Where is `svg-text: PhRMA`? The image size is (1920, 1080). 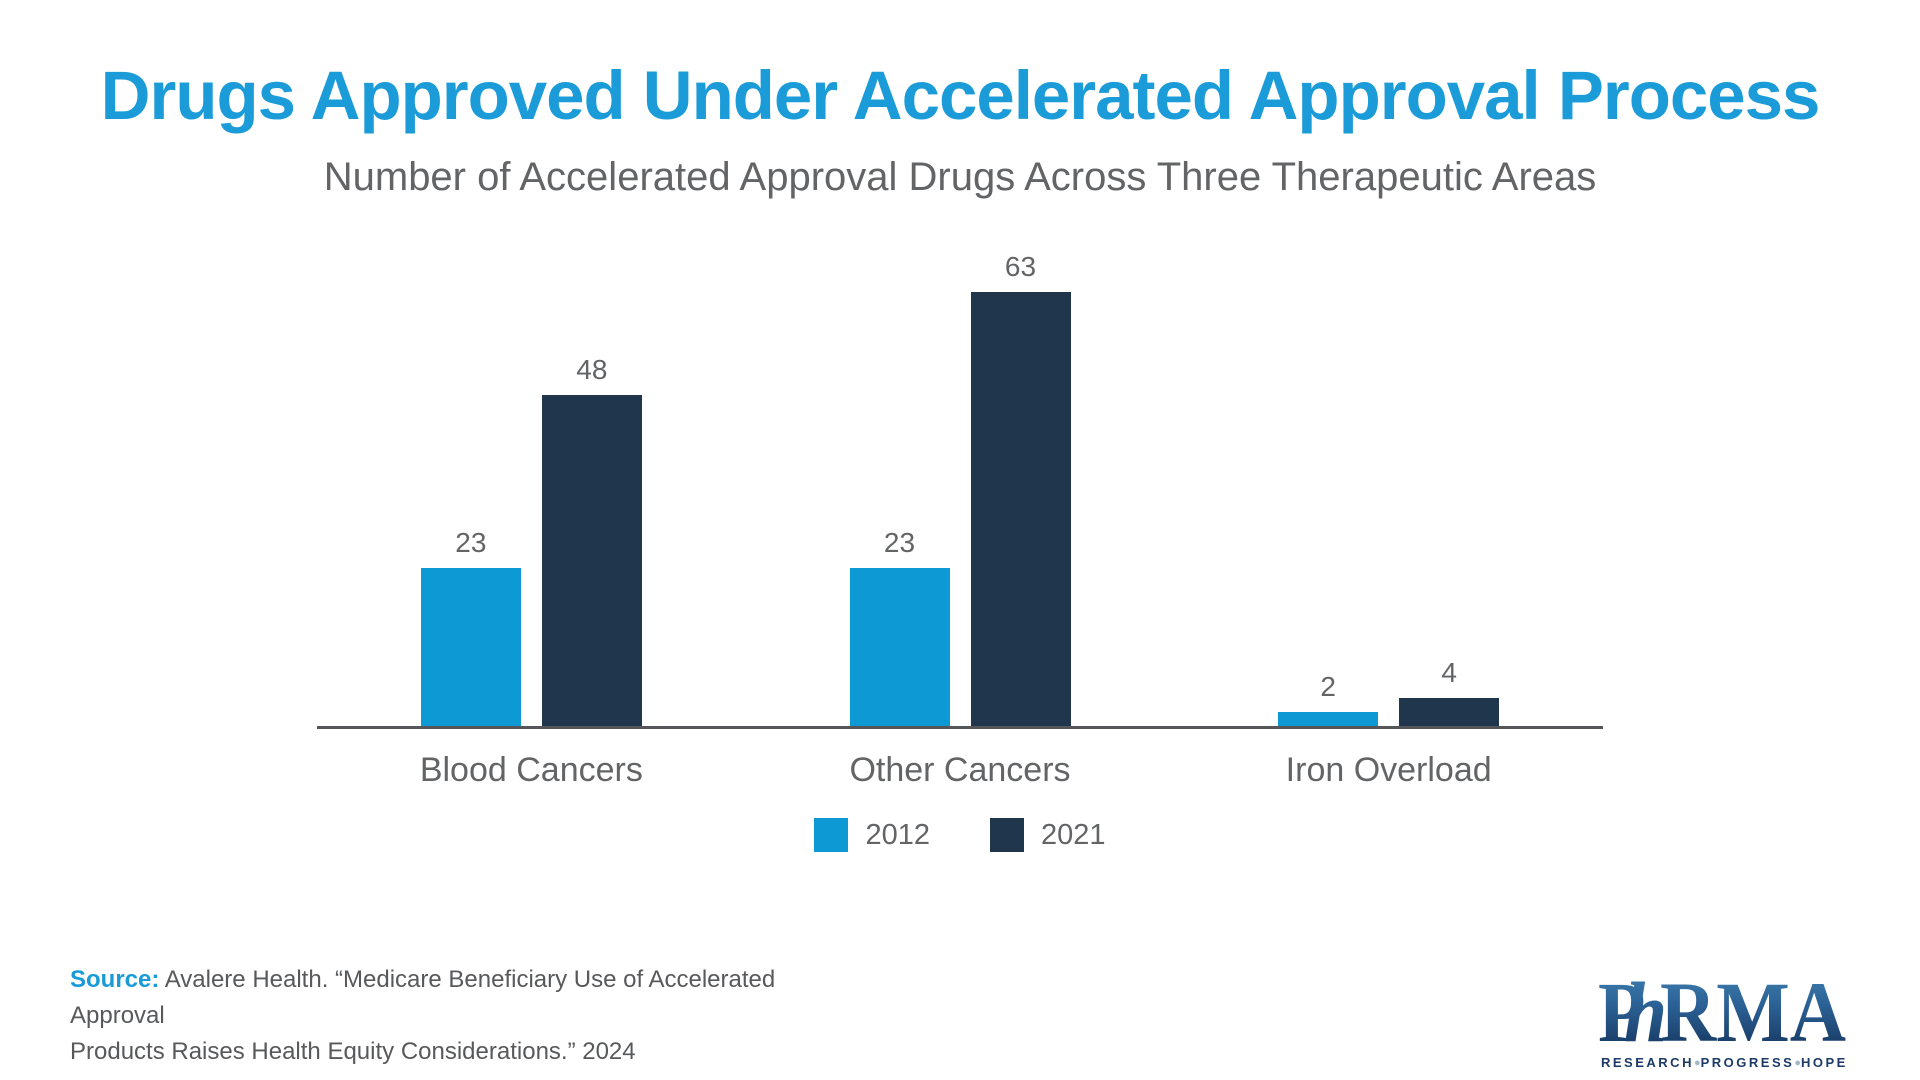 svg-text: PhRMA is located at coordinates (1722, 1010).